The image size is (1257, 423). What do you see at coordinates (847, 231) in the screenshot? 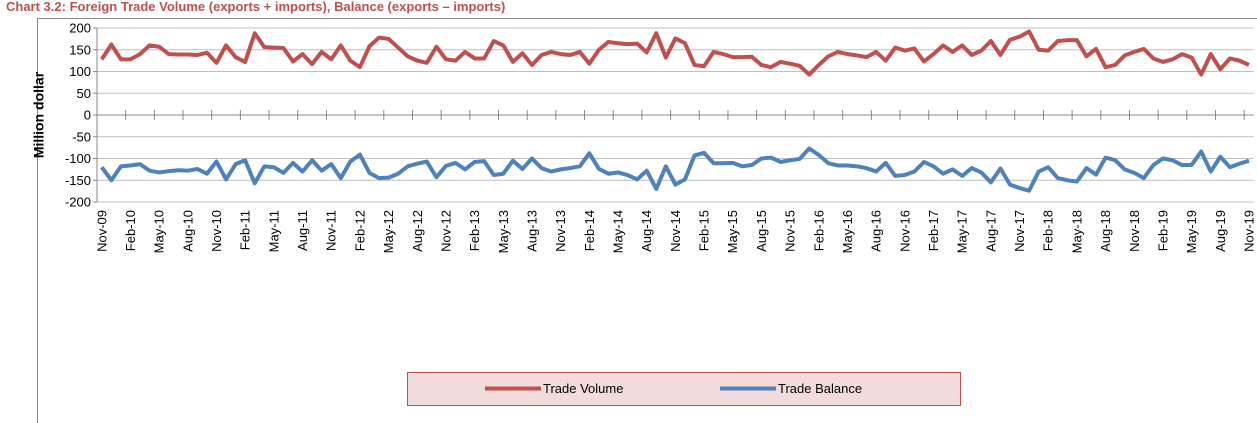
I see `x-tick-label: May-16` at bounding box center [847, 231].